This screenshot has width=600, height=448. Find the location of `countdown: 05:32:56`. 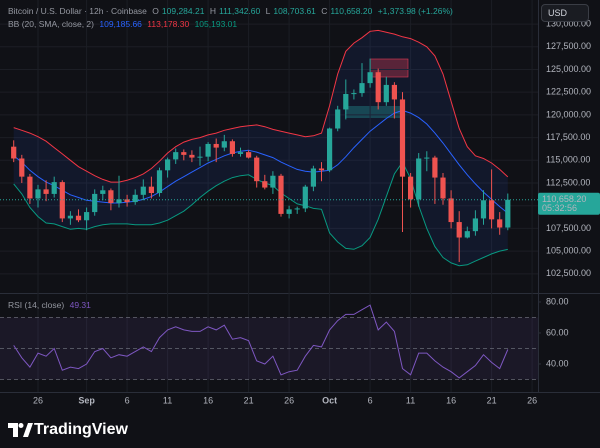

countdown: 05:32:56 is located at coordinates (559, 208).